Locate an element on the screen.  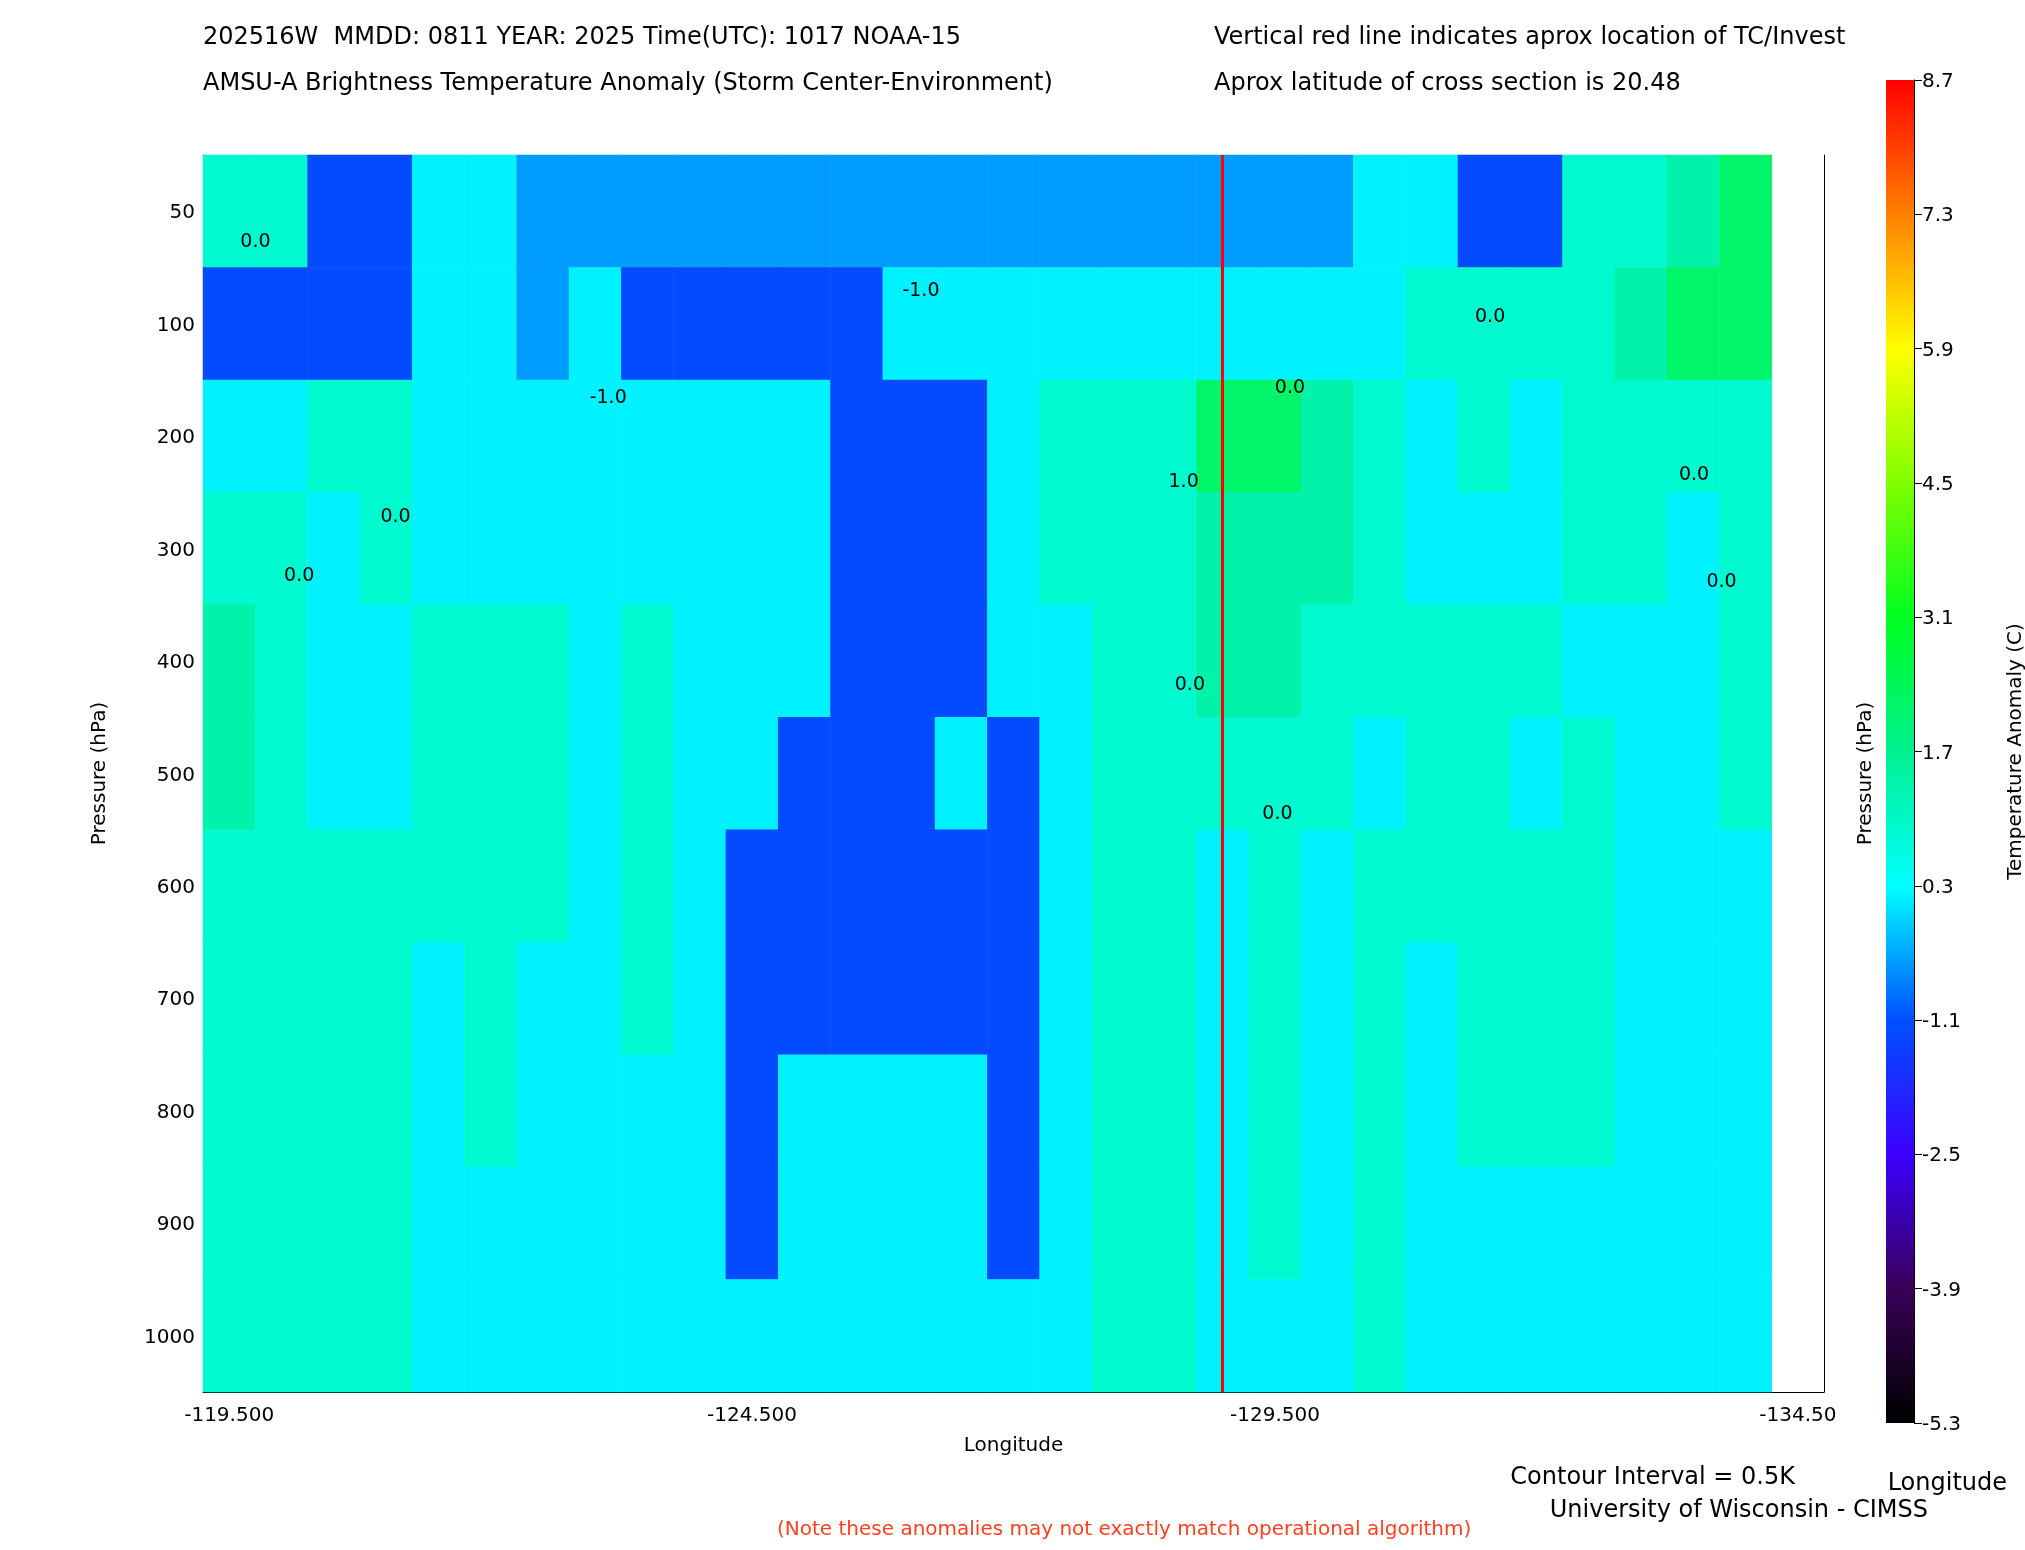
color-bar-label: 7.3 is located at coordinates (1938, 214).